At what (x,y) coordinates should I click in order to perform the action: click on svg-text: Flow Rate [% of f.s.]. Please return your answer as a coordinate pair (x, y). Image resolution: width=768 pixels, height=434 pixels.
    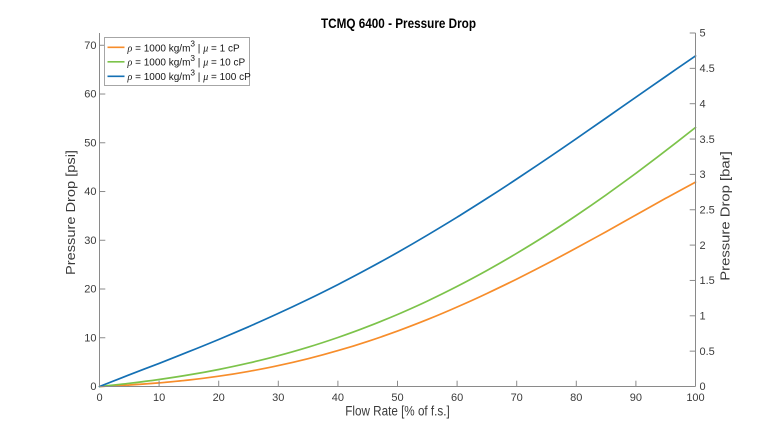
    Looking at the image, I should click on (397, 410).